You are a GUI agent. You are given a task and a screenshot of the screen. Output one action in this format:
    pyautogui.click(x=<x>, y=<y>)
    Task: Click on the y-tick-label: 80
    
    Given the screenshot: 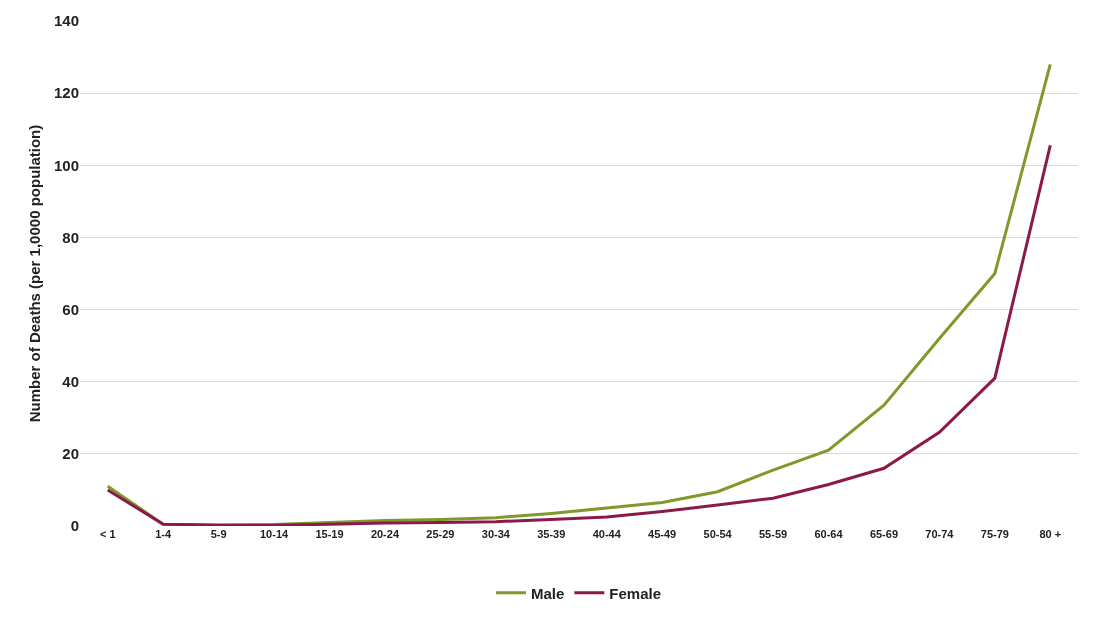 What is the action you would take?
    pyautogui.click(x=70, y=237)
    